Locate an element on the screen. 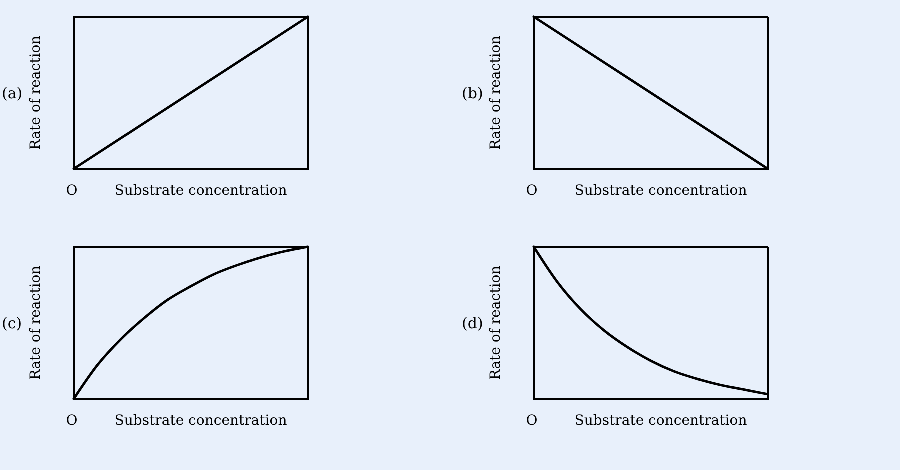  text: (c) is located at coordinates (12, 323).